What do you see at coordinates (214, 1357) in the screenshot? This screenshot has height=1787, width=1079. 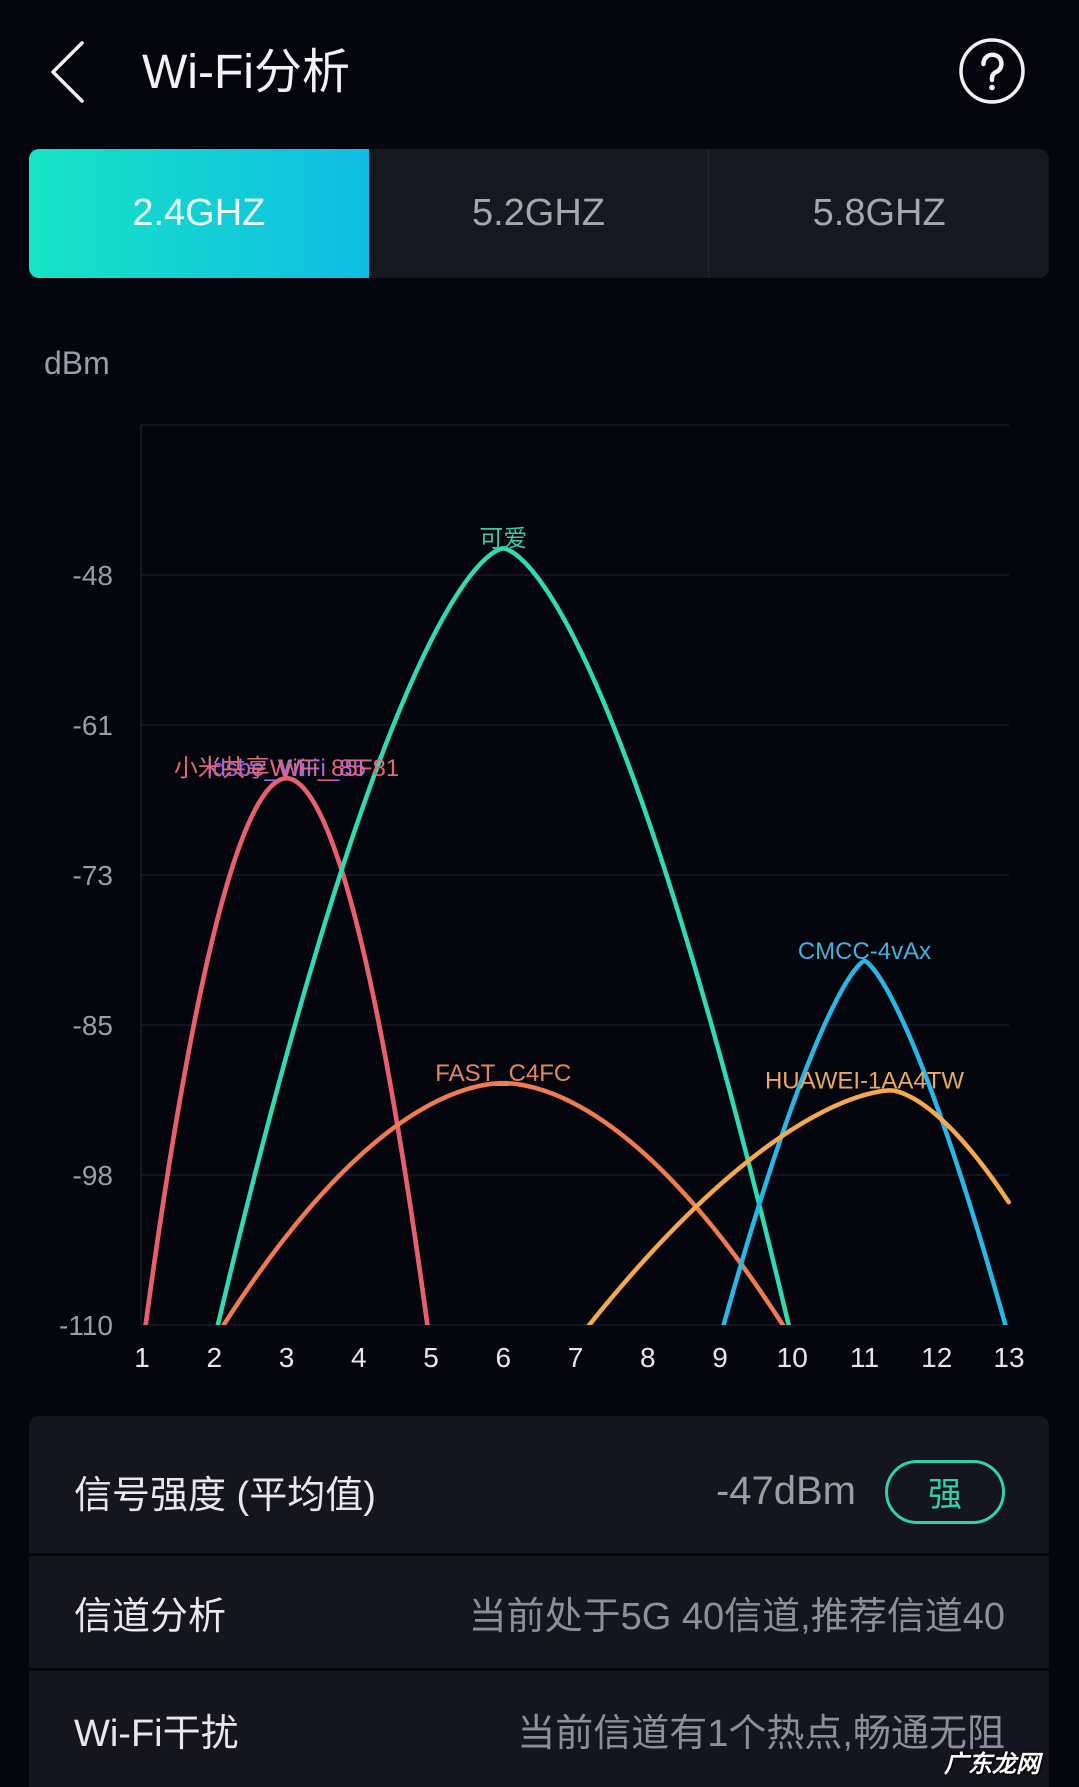 I see `x-tick-label: 2` at bounding box center [214, 1357].